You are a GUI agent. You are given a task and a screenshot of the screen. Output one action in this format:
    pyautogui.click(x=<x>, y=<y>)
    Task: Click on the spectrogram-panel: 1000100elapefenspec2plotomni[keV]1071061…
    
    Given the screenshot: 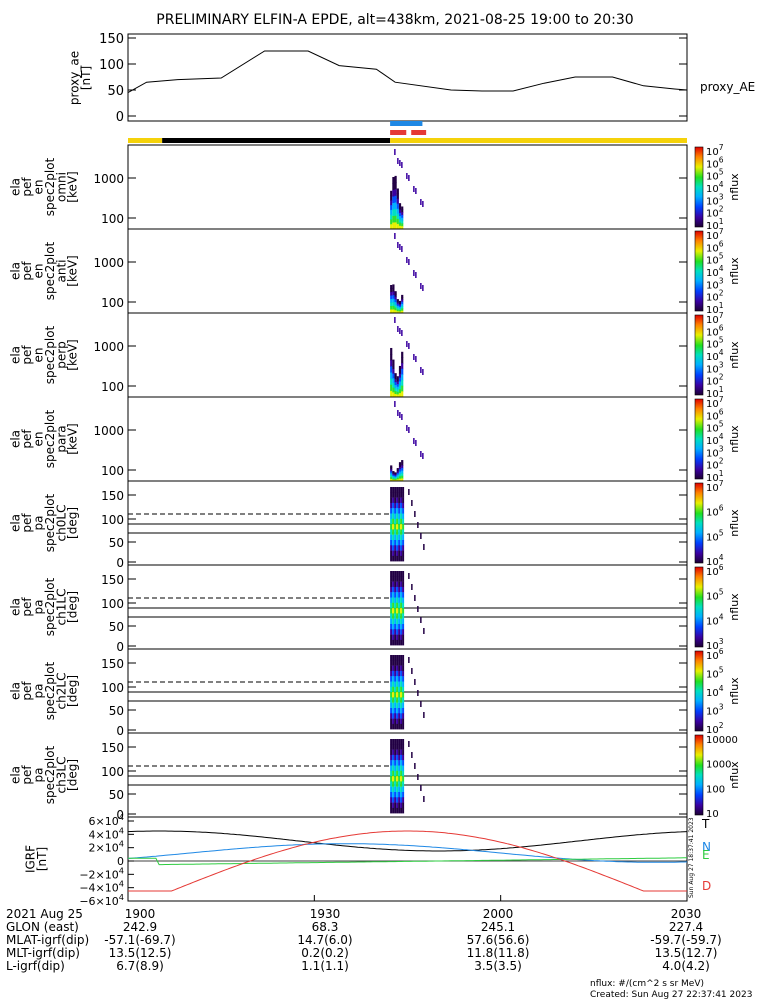 What is the action you would take?
    pyautogui.click(x=375, y=187)
    